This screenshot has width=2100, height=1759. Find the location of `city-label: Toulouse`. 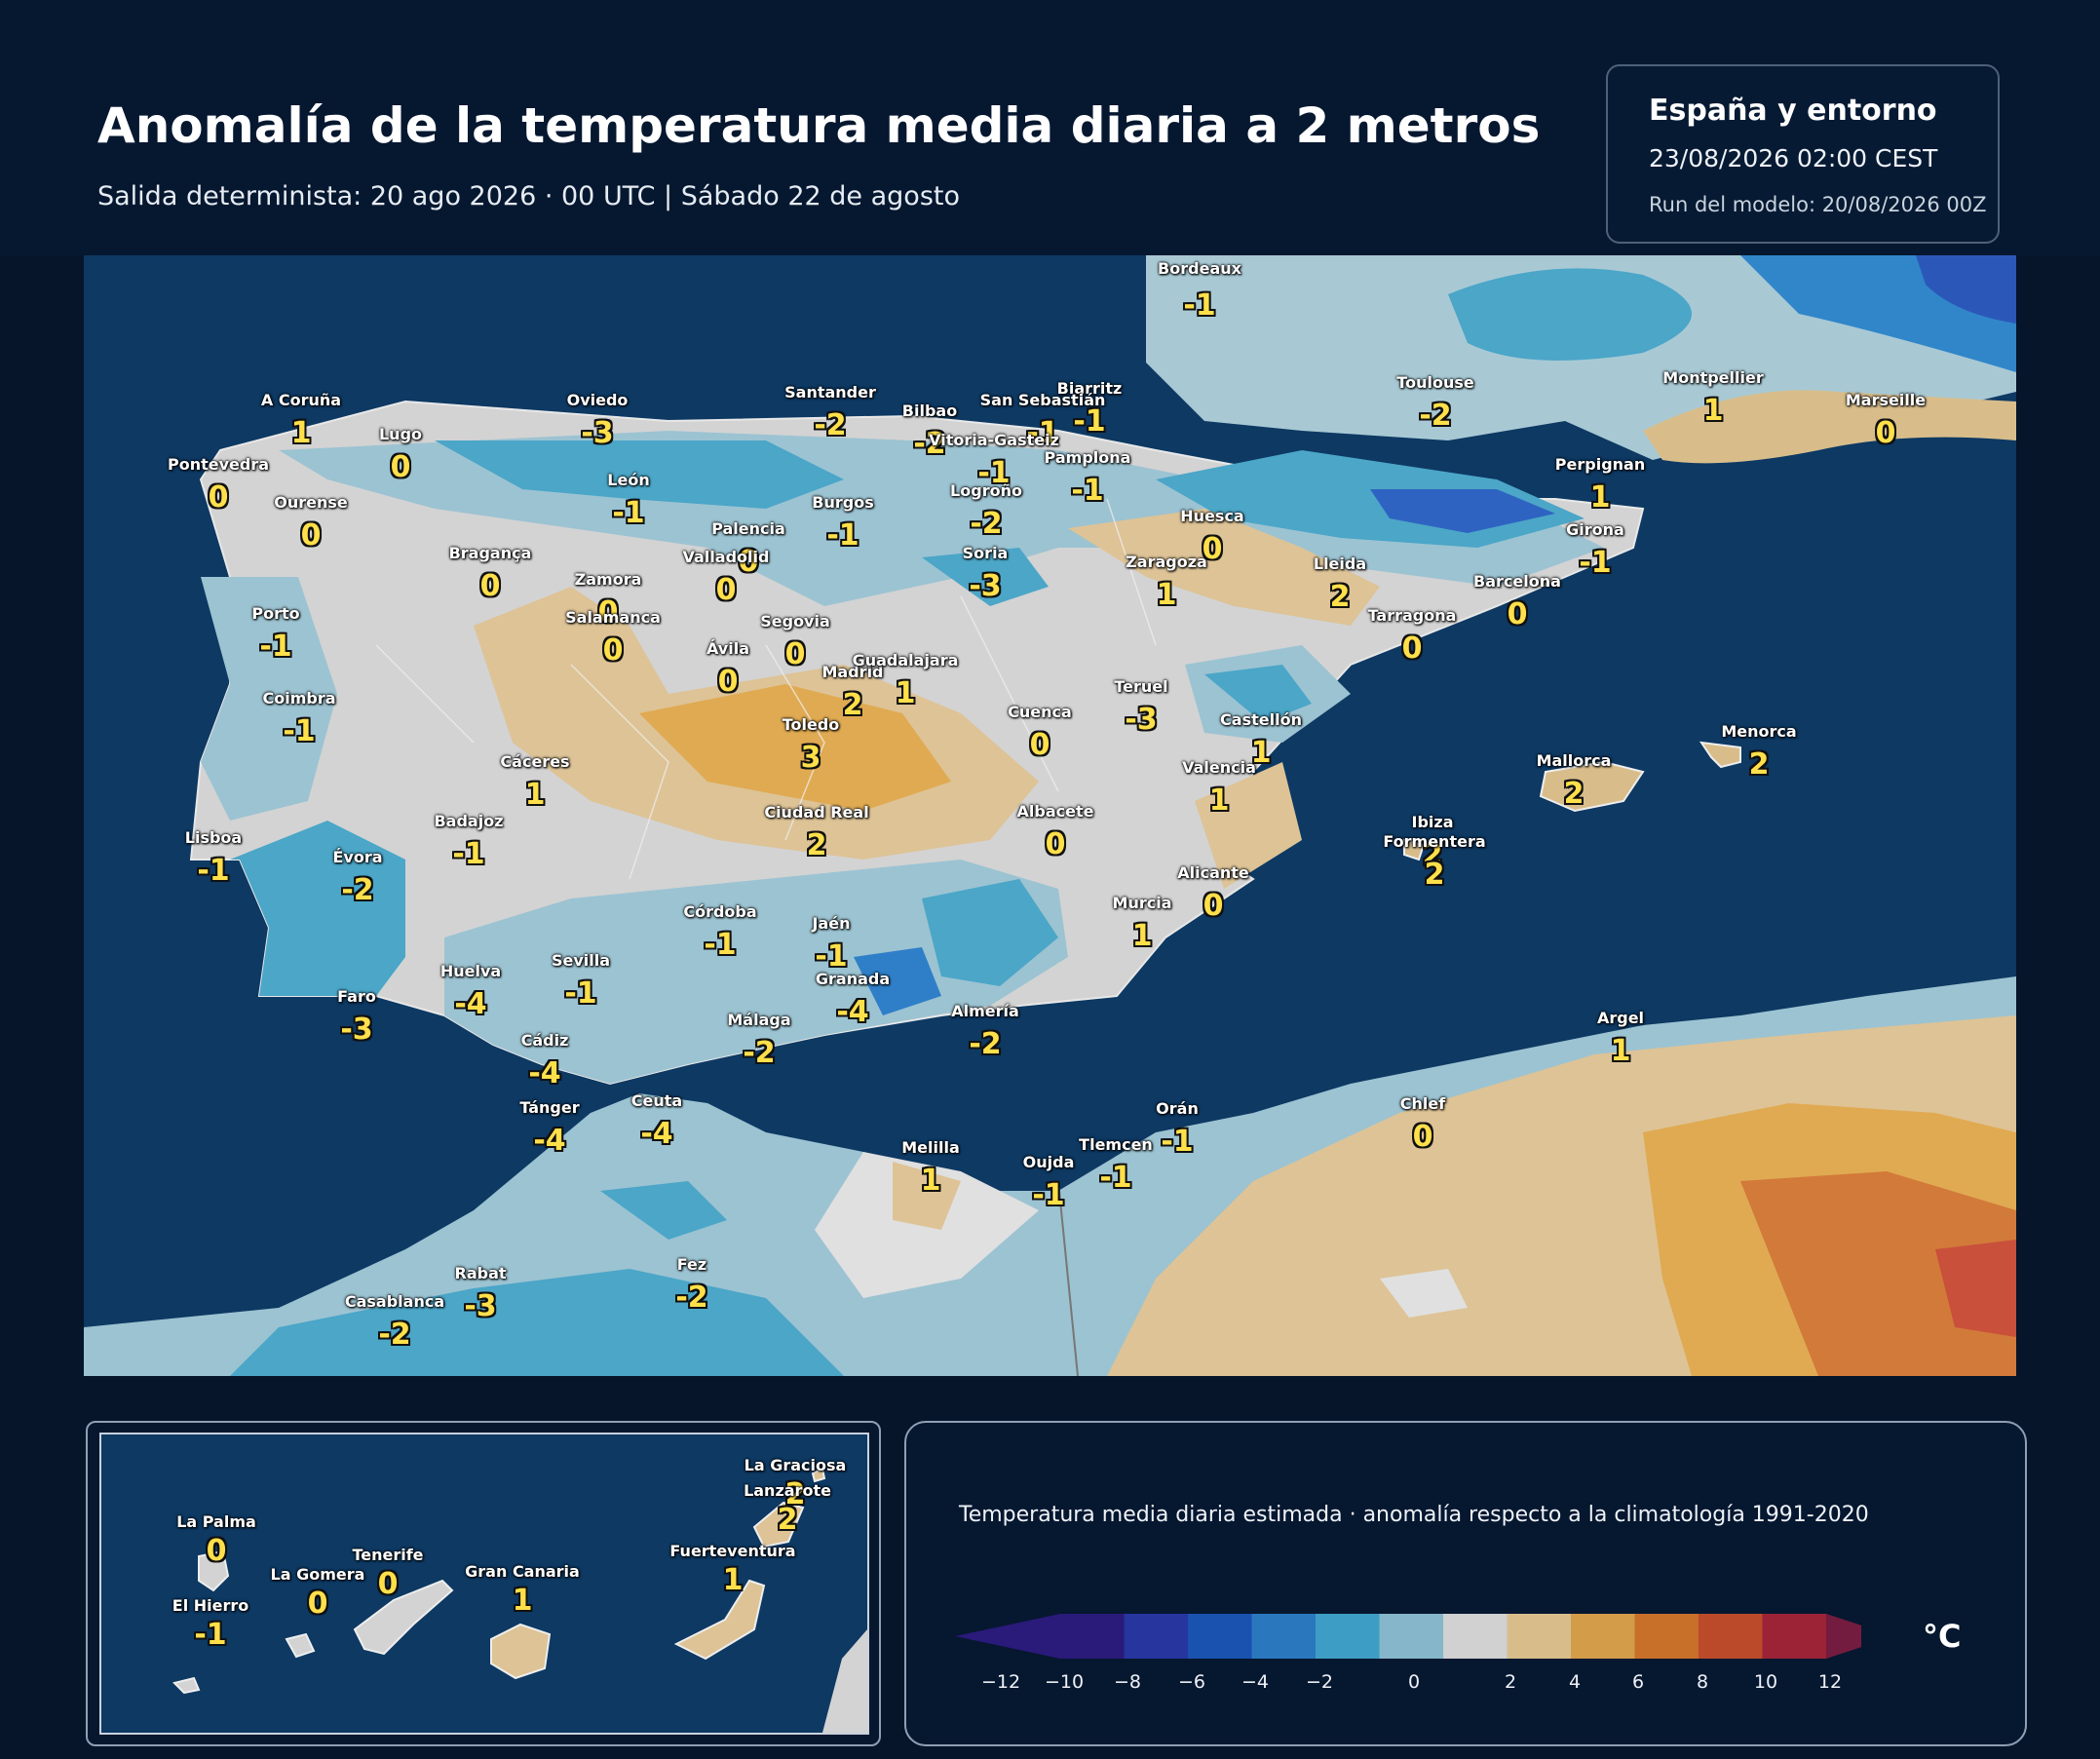

city-label: Toulouse is located at coordinates (1435, 382).